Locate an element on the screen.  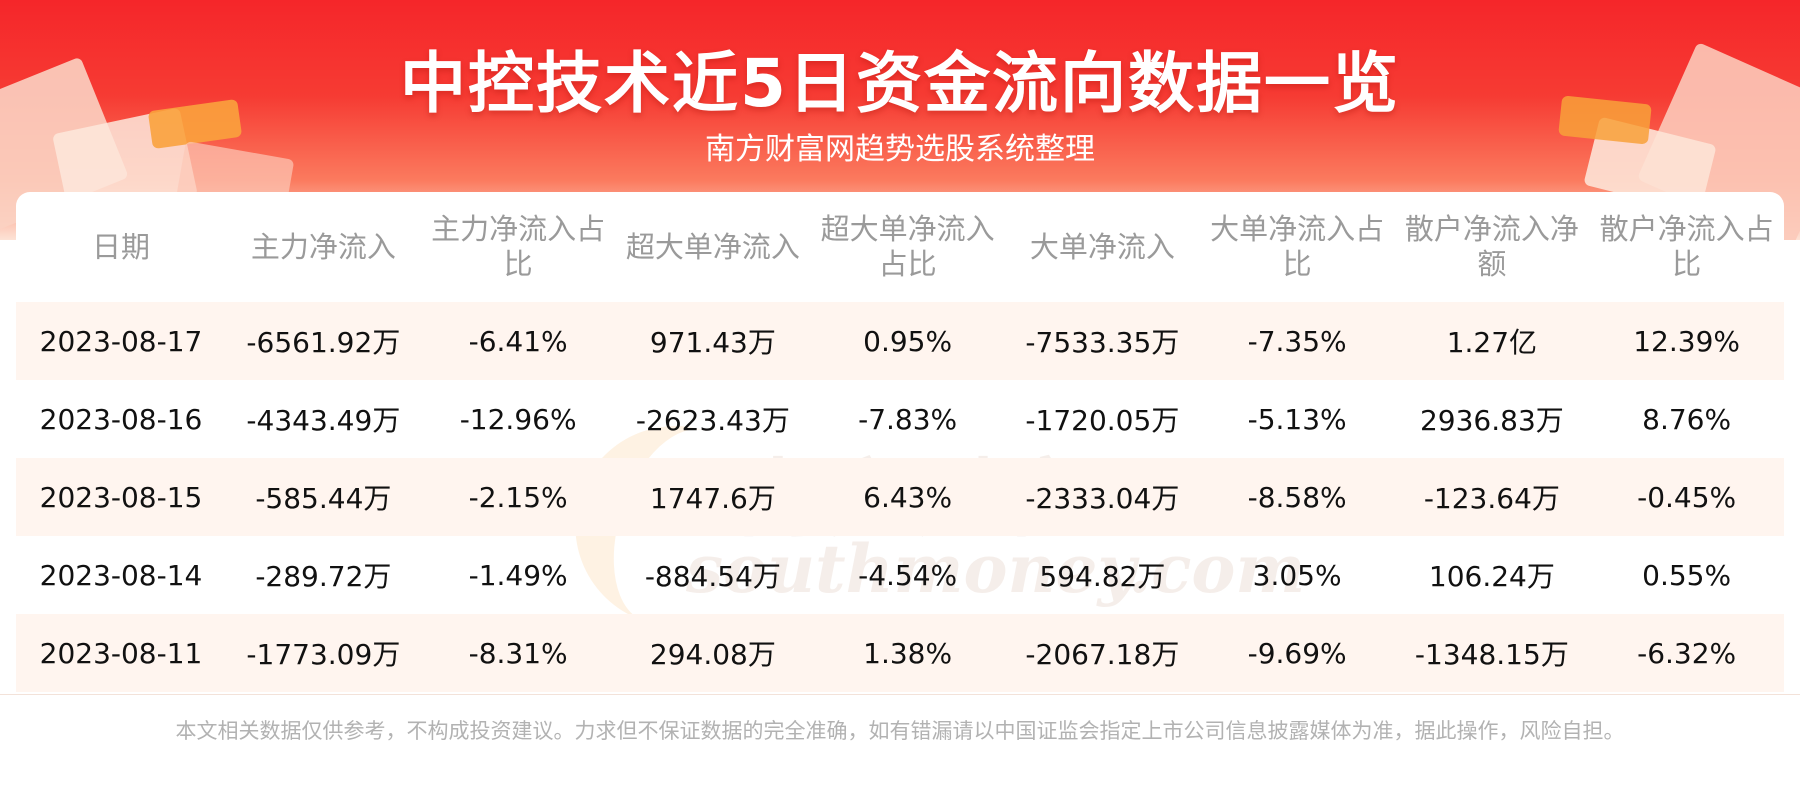
table-cell: -1773.09万 is located at coordinates (323, 653).